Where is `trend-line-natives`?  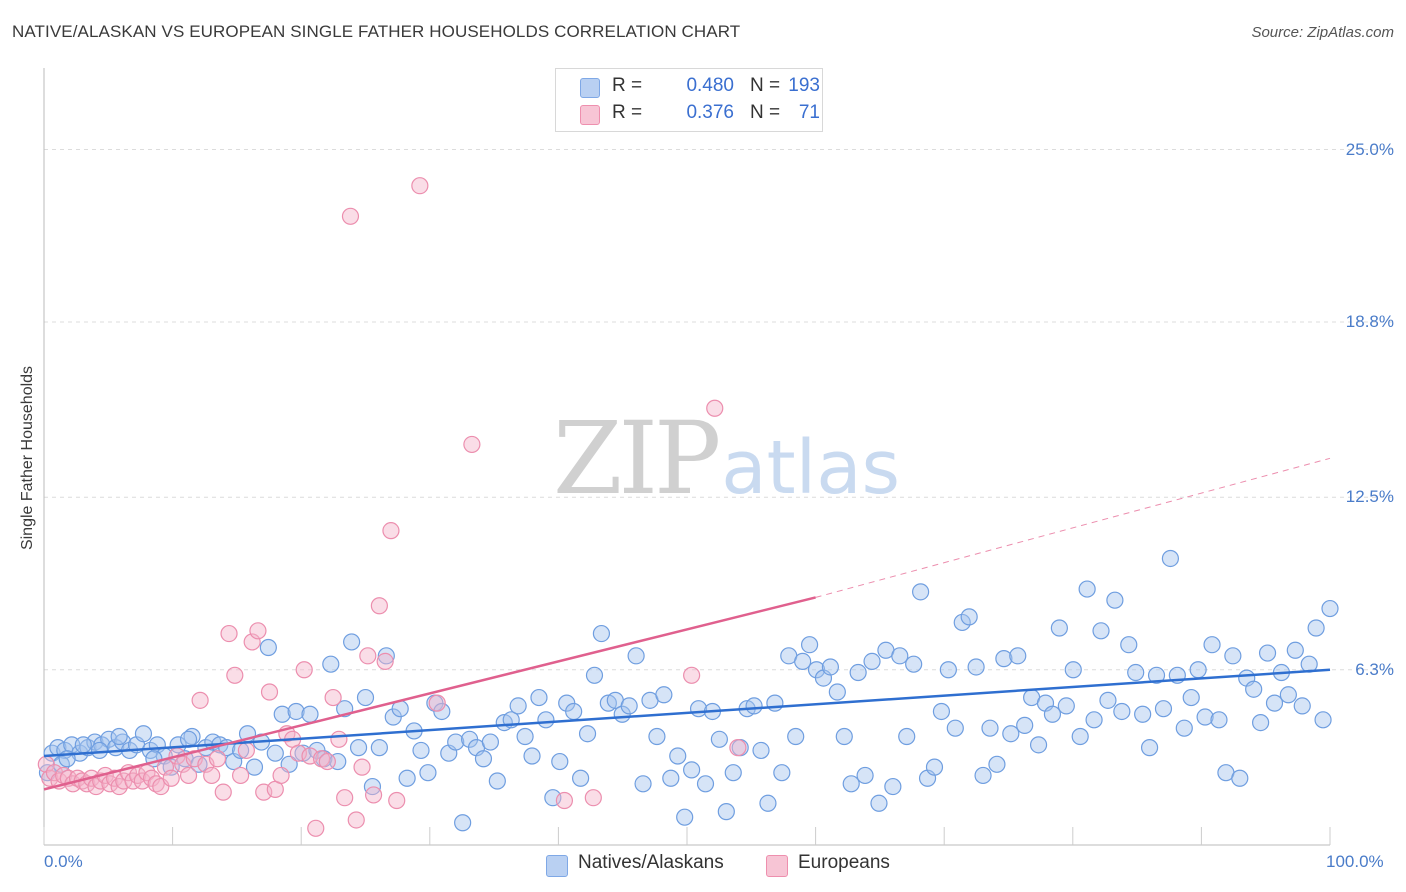 trend-line-natives is located at coordinates (687, 713).